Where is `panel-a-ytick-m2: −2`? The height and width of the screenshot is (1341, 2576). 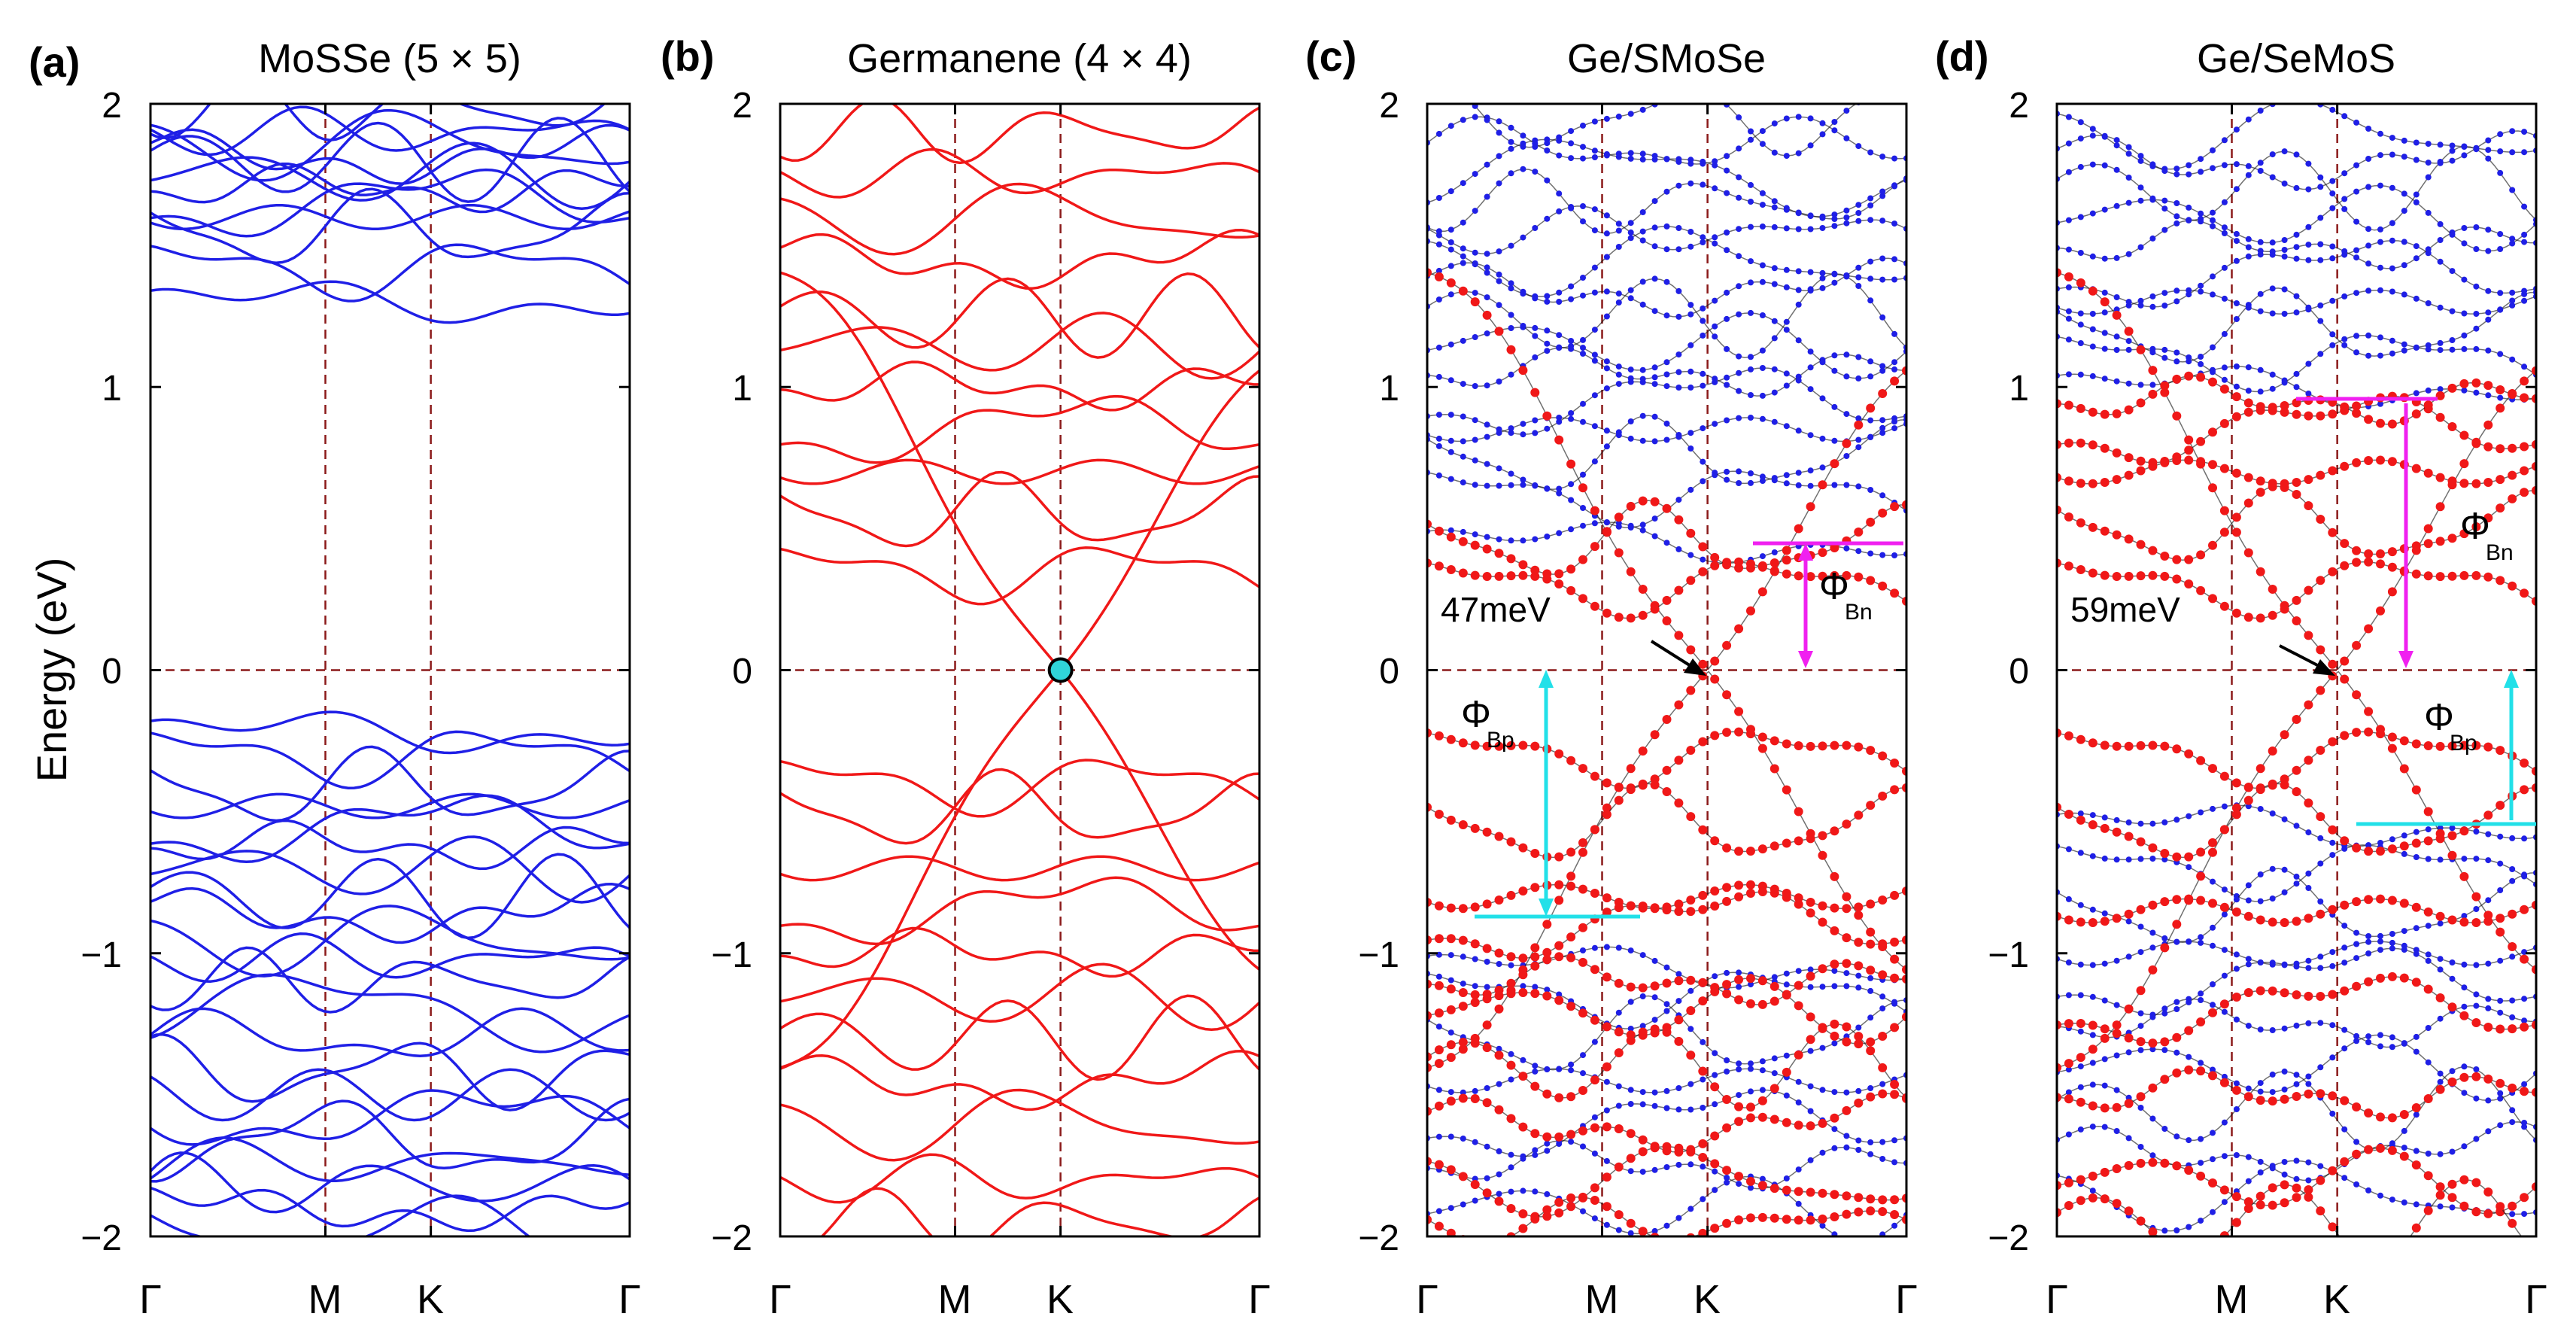 panel-a-ytick-m2: −2 is located at coordinates (101, 1238).